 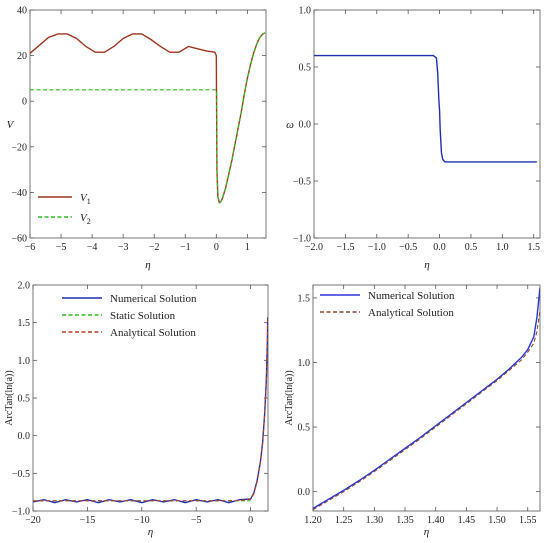 I want to click on legend: Numerical Solution Analytical Solution, so click(x=387, y=304).